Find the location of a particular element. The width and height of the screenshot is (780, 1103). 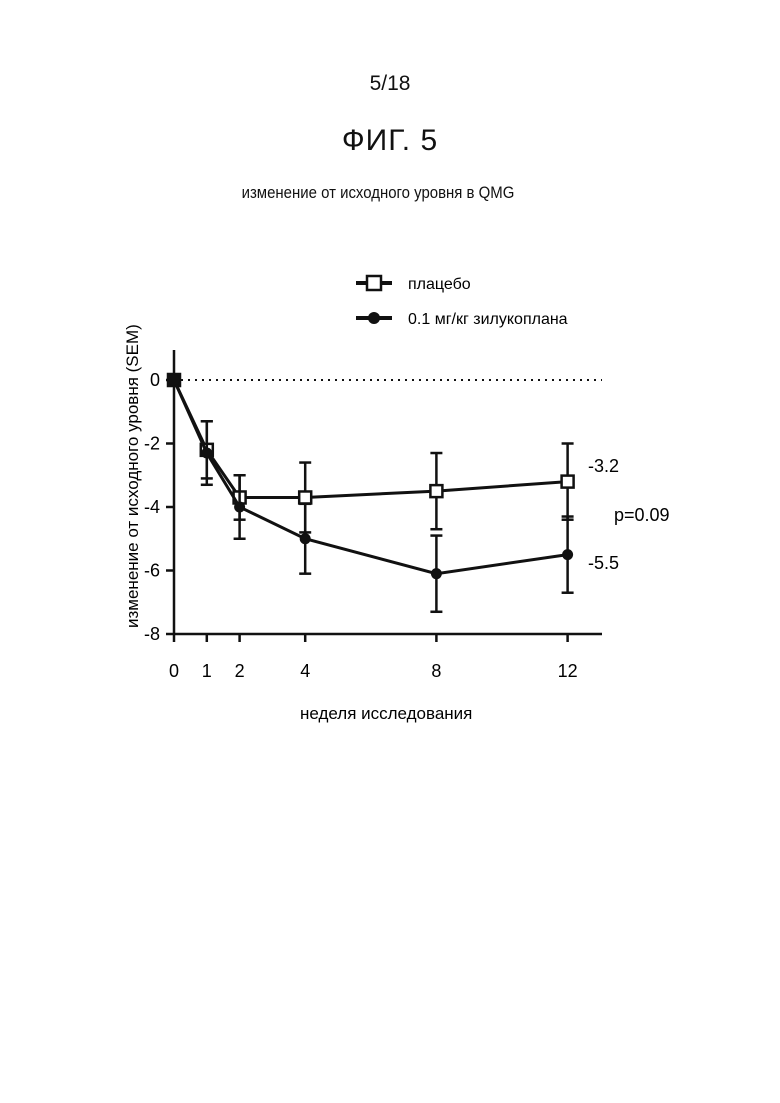

y-tick-label: 0 is located at coordinates (155, 380).